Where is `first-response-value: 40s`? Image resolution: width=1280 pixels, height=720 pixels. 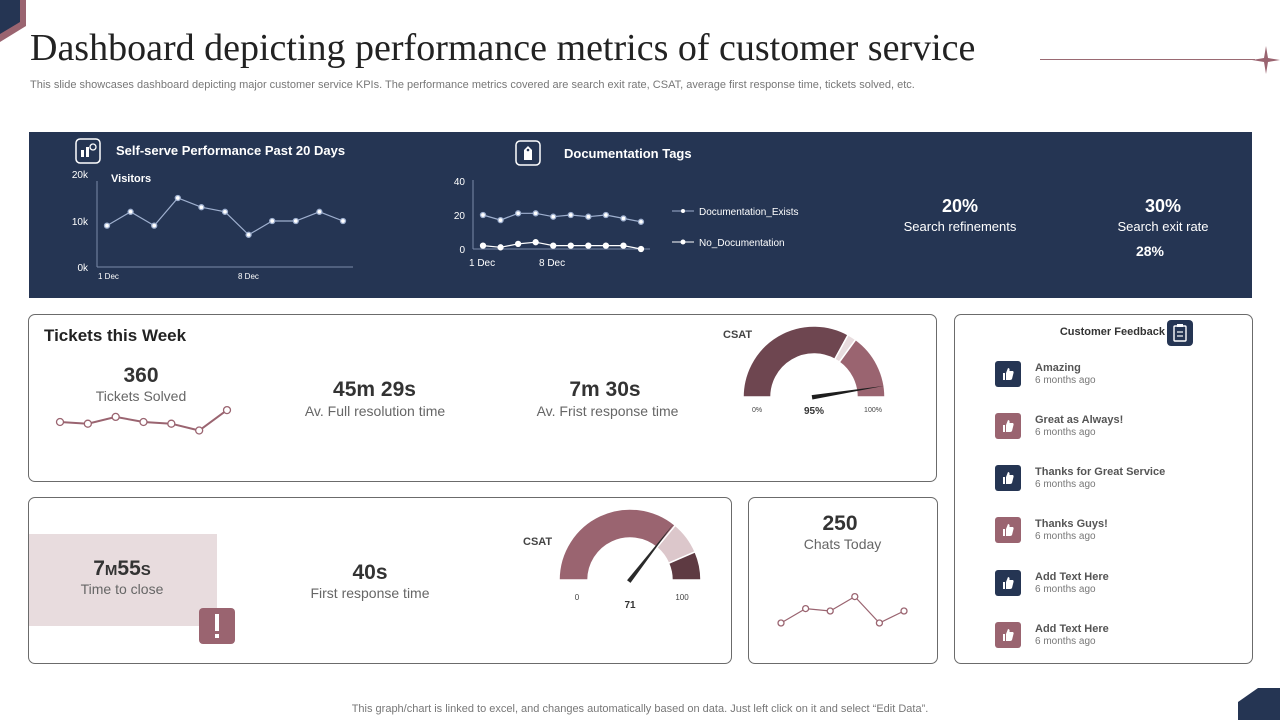 first-response-value: 40s is located at coordinates (370, 572).